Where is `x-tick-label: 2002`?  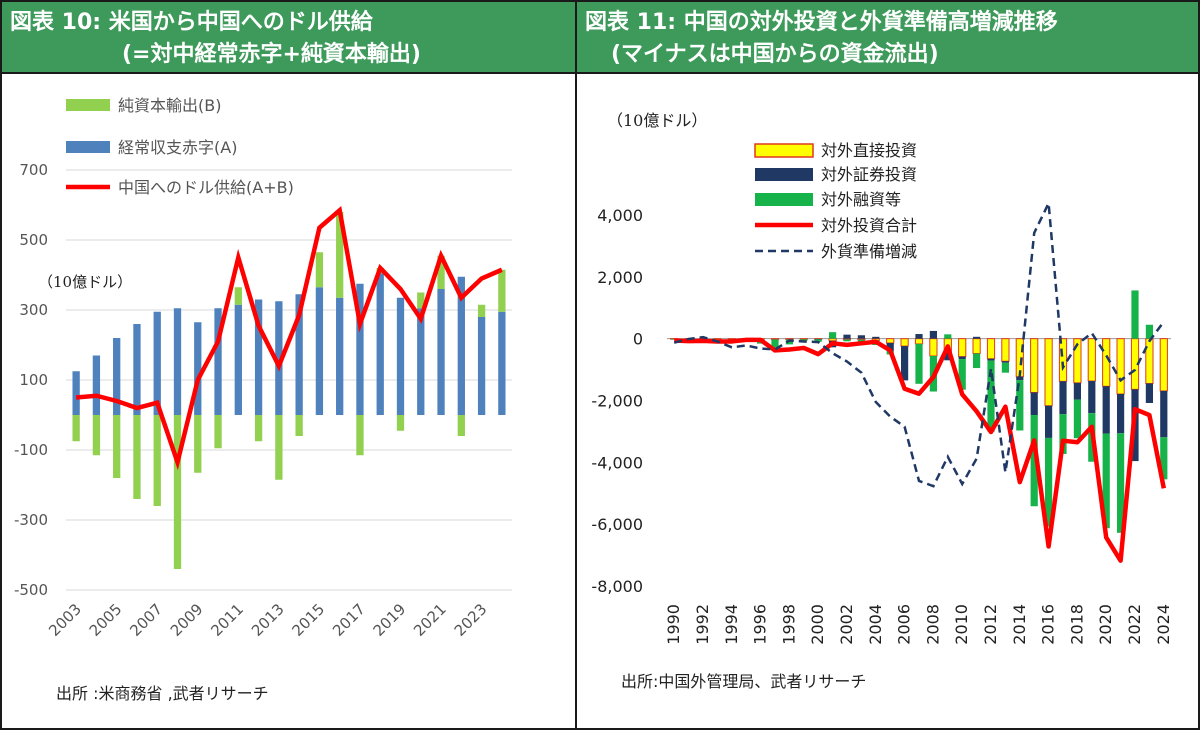 x-tick-label: 2002 is located at coordinates (846, 624).